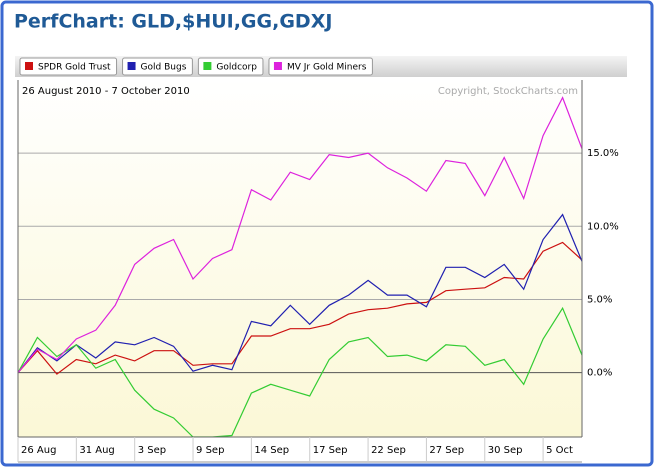 The image size is (654, 467). What do you see at coordinates (152, 450) in the screenshot?
I see `x-tick-label: 3 Sep` at bounding box center [152, 450].